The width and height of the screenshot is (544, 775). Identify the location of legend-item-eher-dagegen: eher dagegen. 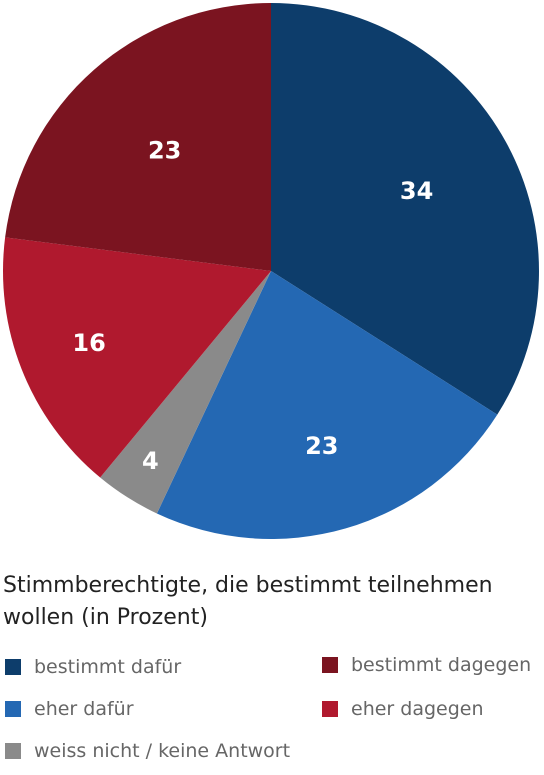
(403, 709).